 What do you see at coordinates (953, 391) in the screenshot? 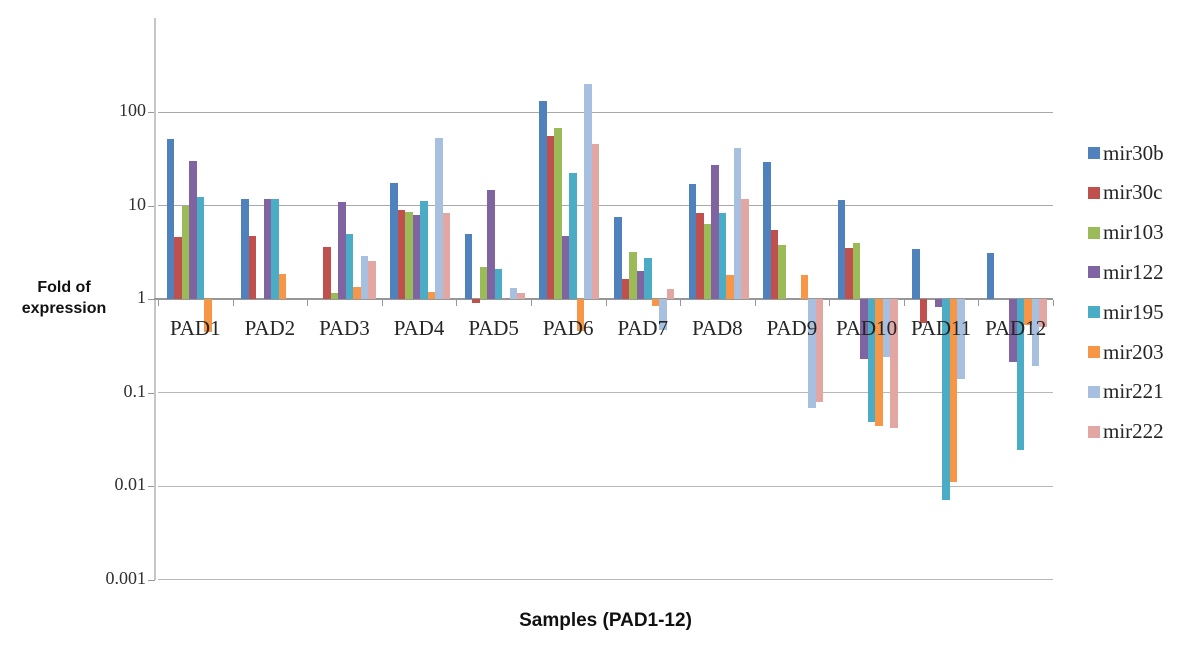
I see `bar-mir203-PAD11` at bounding box center [953, 391].